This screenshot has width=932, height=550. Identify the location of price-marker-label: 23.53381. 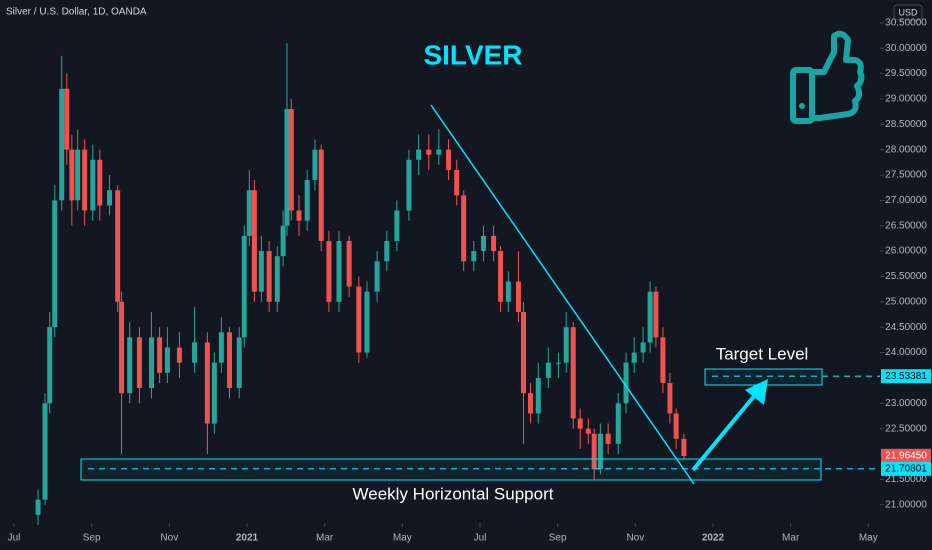
(906, 376).